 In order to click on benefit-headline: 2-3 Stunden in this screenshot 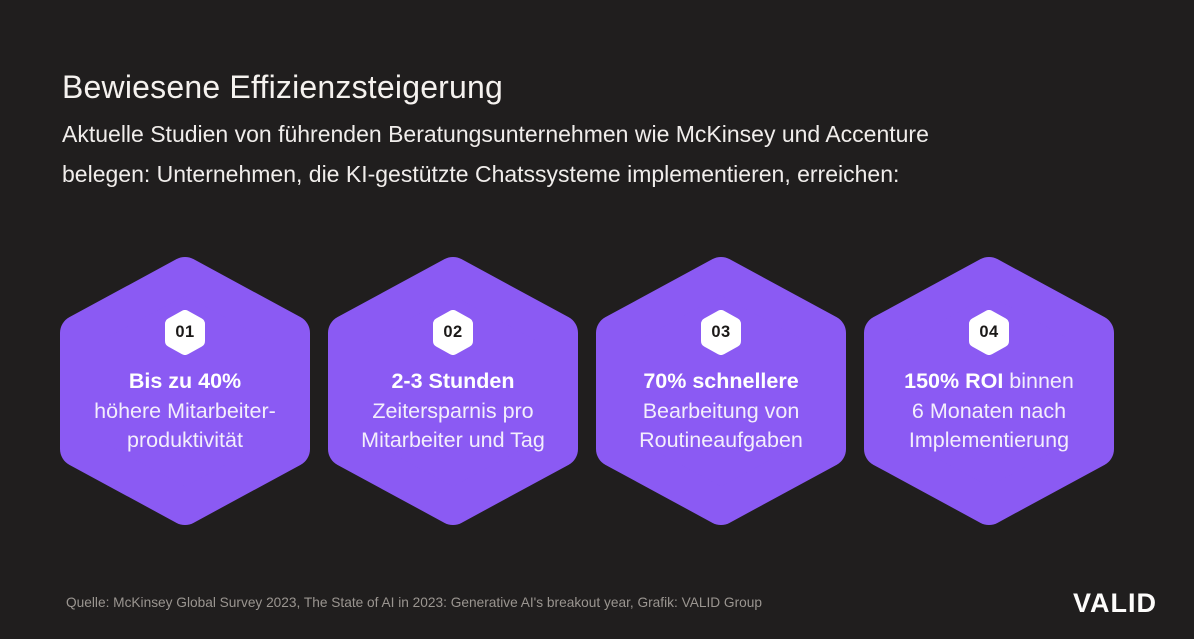, I will do `click(453, 381)`.